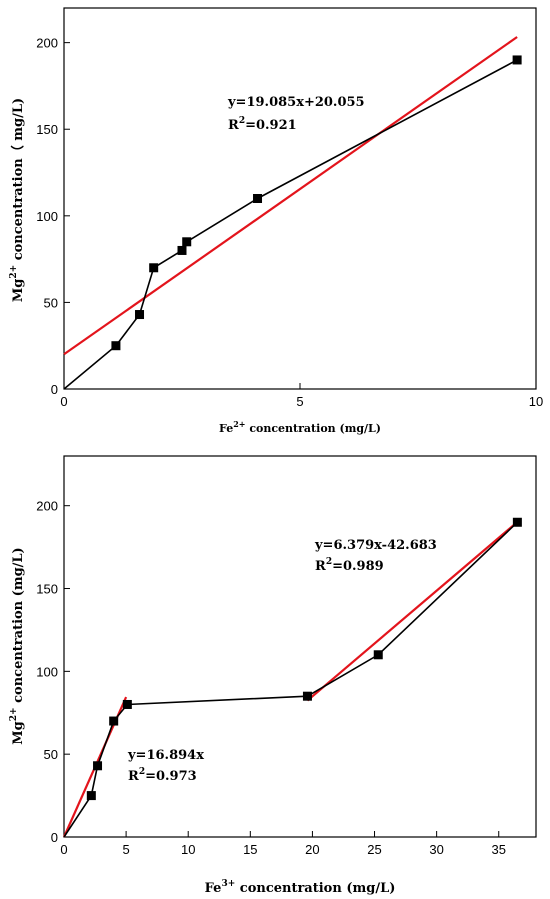 The width and height of the screenshot is (550, 899). What do you see at coordinates (299, 401) in the screenshot?
I see `chart-1-x-tick-label: 5` at bounding box center [299, 401].